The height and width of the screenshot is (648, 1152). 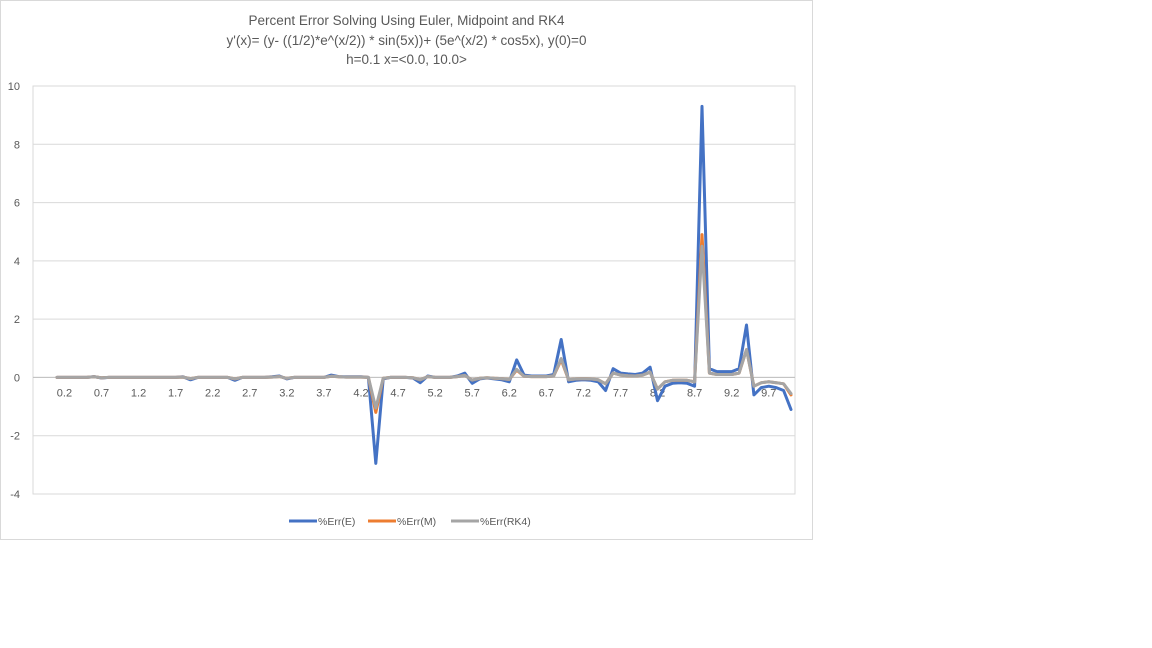 What do you see at coordinates (212, 393) in the screenshot?
I see `x-tick-label: 2.2` at bounding box center [212, 393].